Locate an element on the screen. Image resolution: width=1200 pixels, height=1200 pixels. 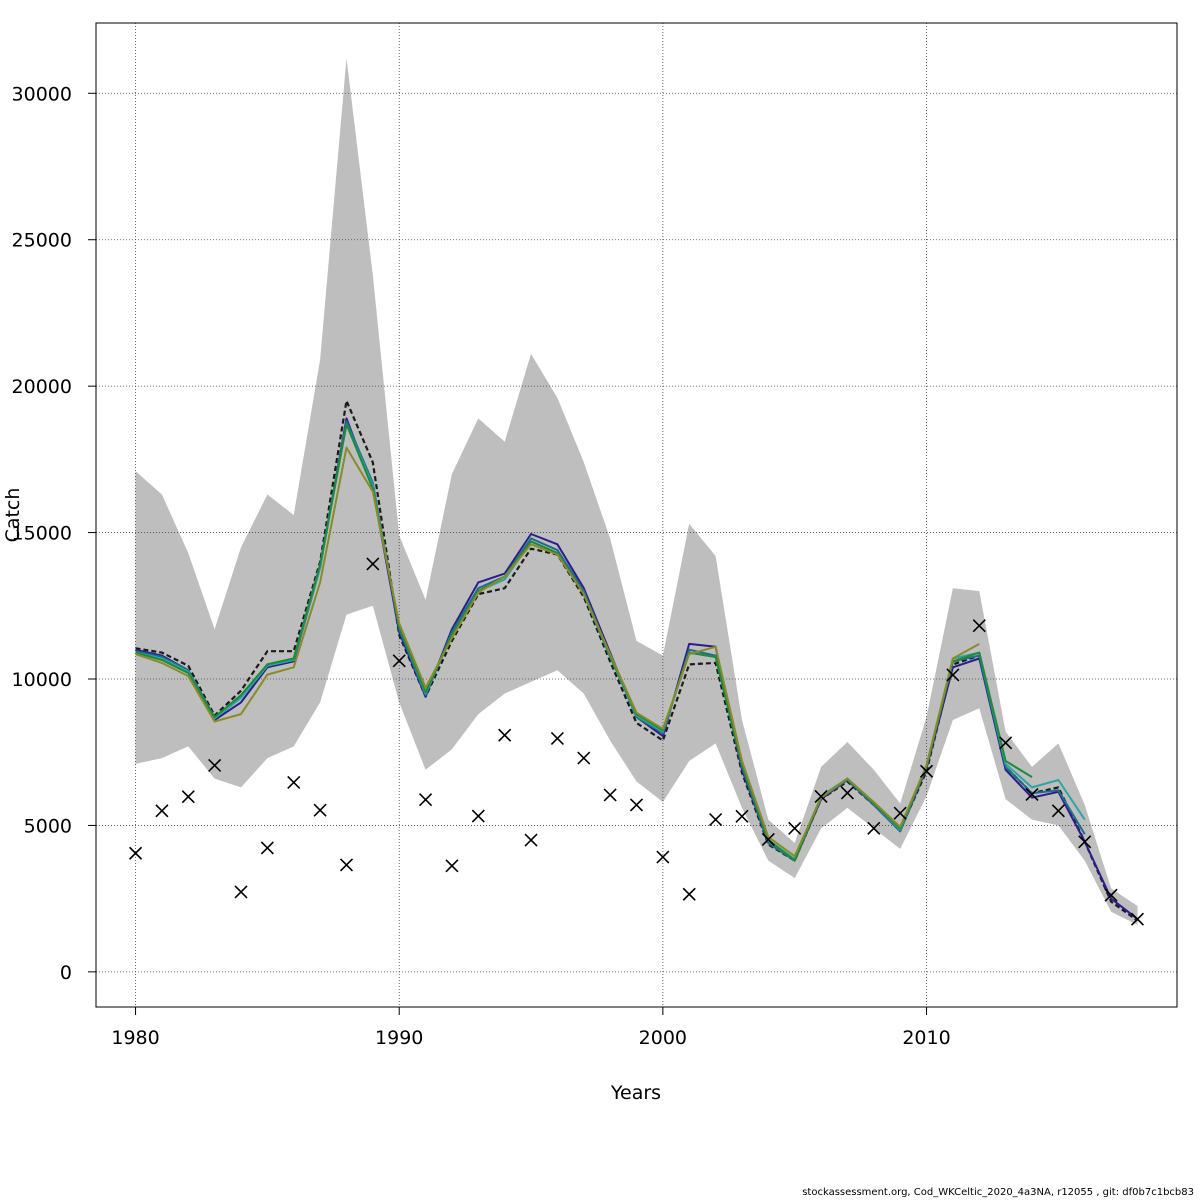
observation-point-2017 is located at coordinates (1111, 895).